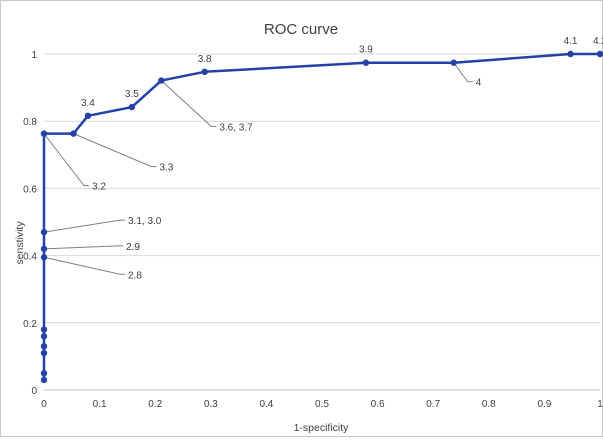 The image size is (603, 442). Describe the element at coordinates (433, 404) in the screenshot. I see `x-tick-label: 0.7` at that location.